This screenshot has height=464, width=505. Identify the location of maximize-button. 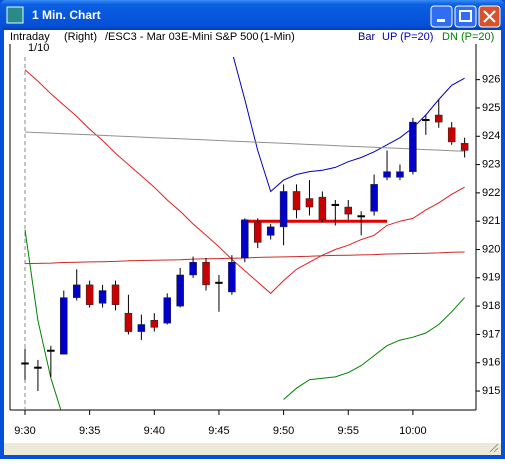
(465, 16).